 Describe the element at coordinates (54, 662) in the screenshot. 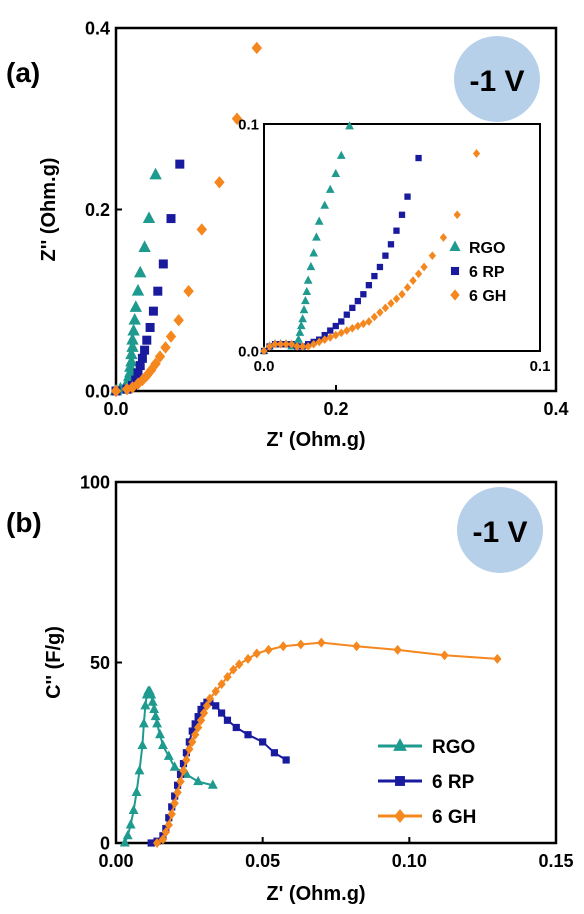

I see `y-axis-label: C'' (F/g)` at that location.